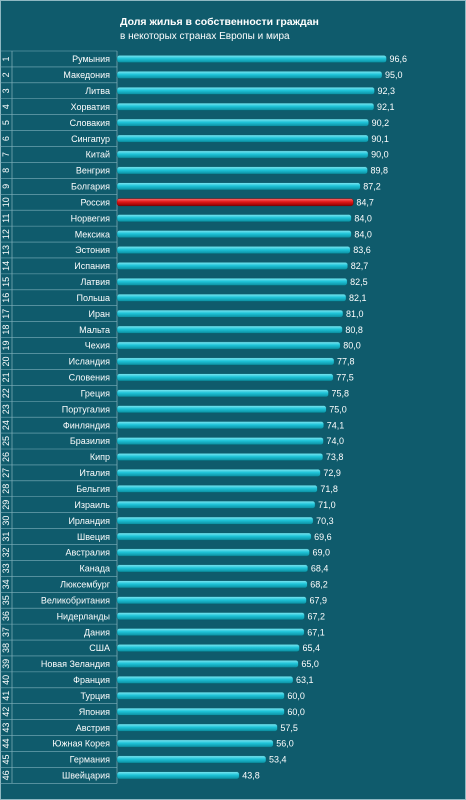 The image size is (466, 800). Describe the element at coordinates (365, 202) in the screenshot. I see `value-label: 84,7` at that location.